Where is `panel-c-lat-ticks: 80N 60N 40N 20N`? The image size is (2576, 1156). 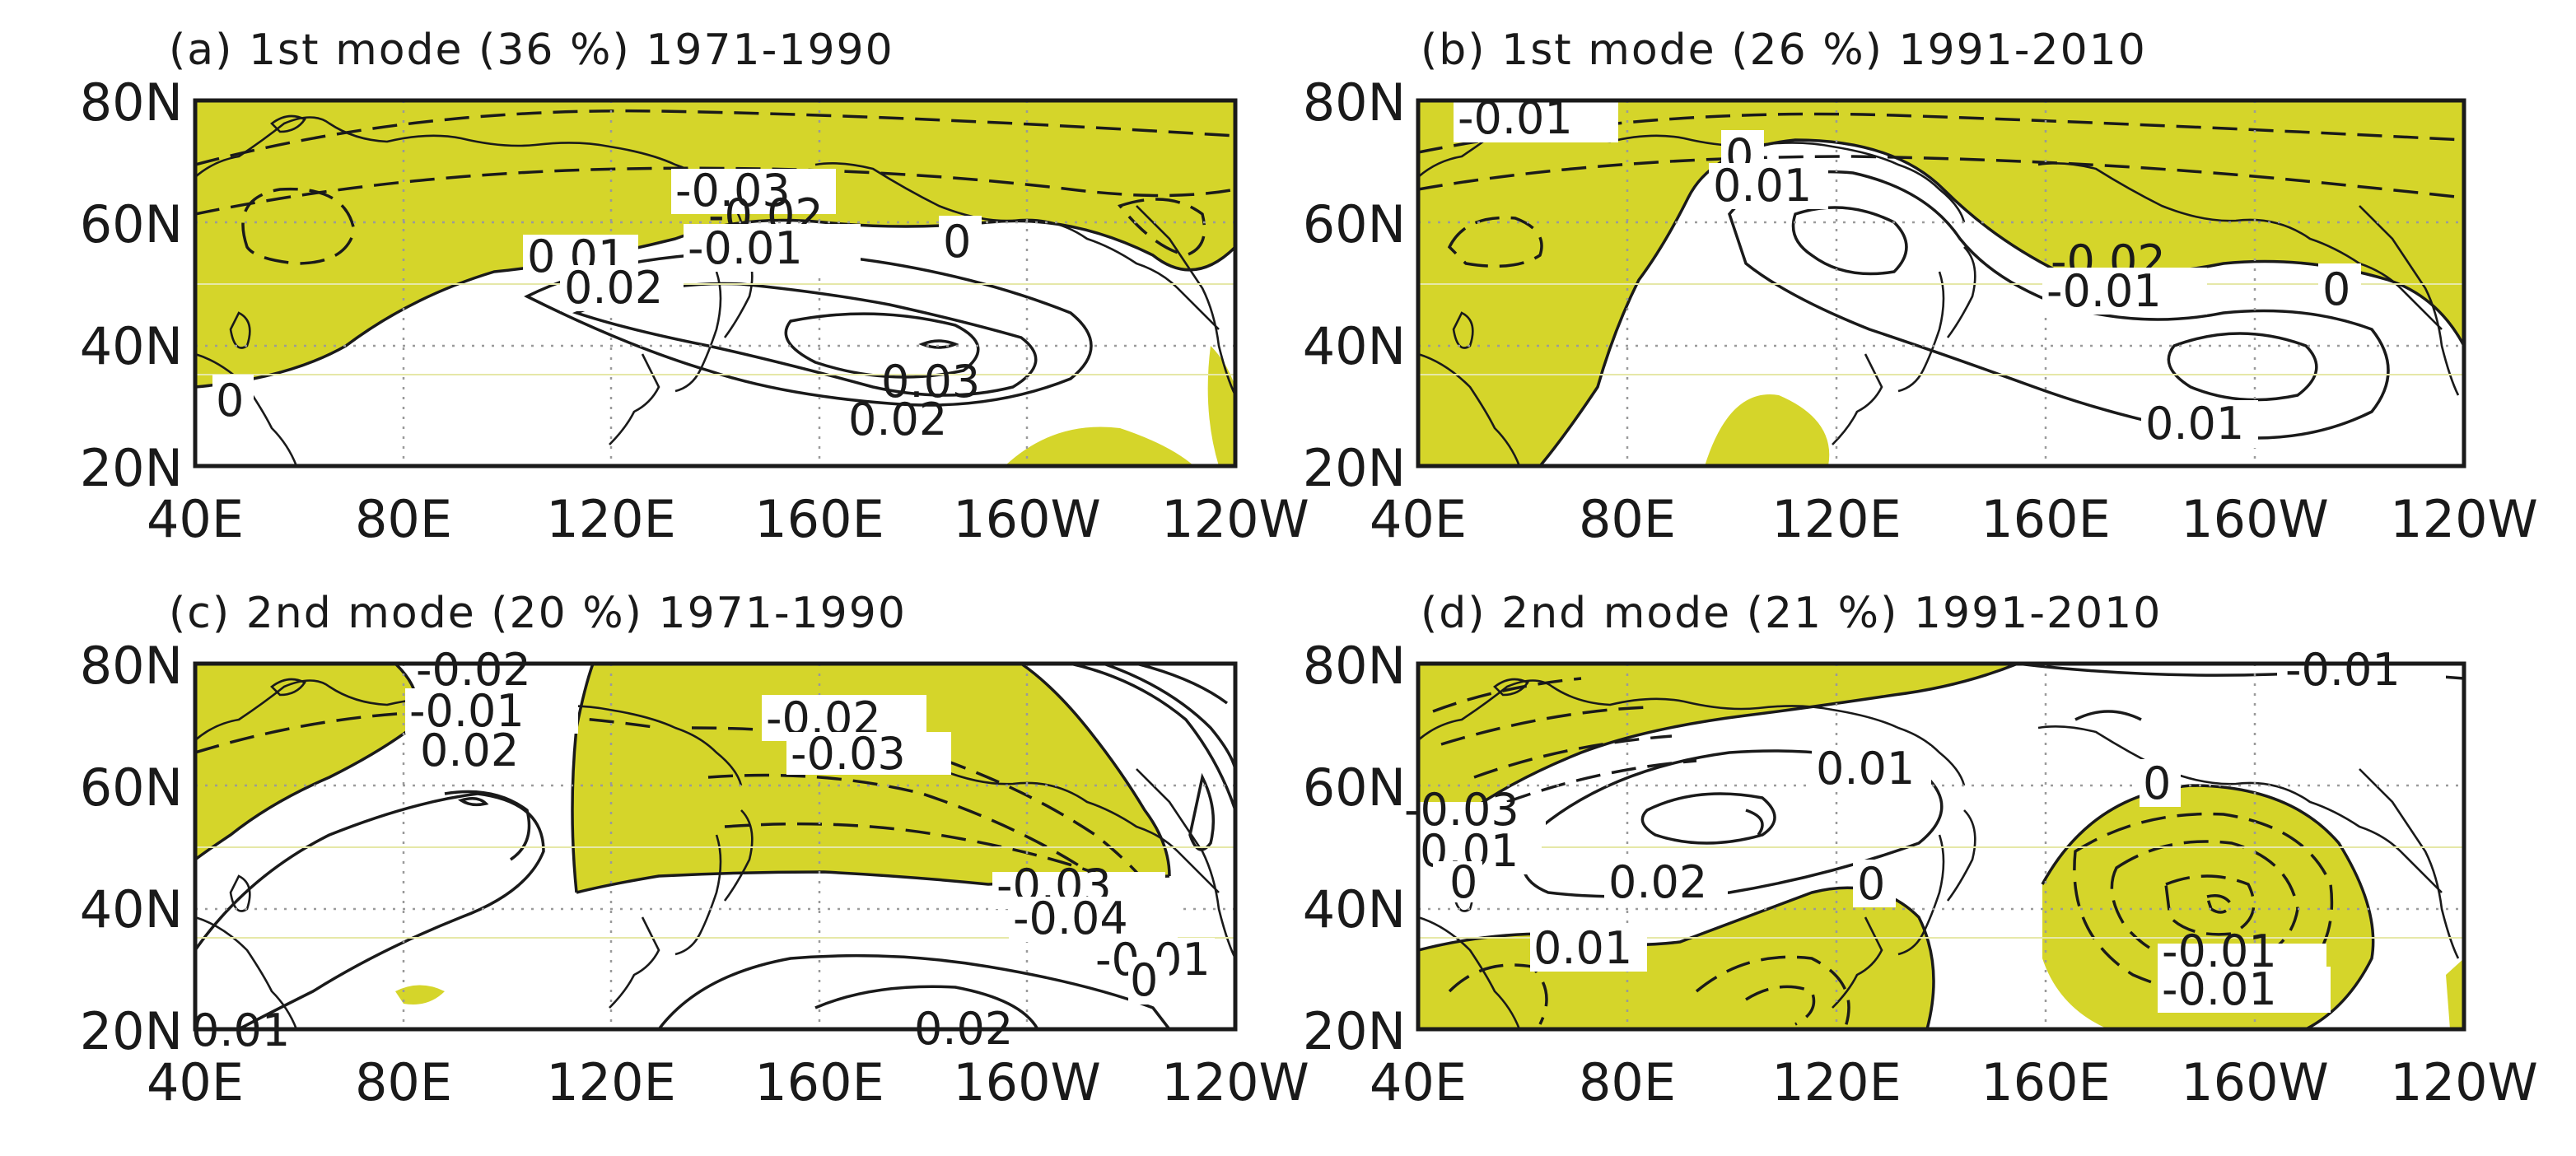
panel-c-lat-ticks: 80N 60N 40N 20N is located at coordinates (131, 848).